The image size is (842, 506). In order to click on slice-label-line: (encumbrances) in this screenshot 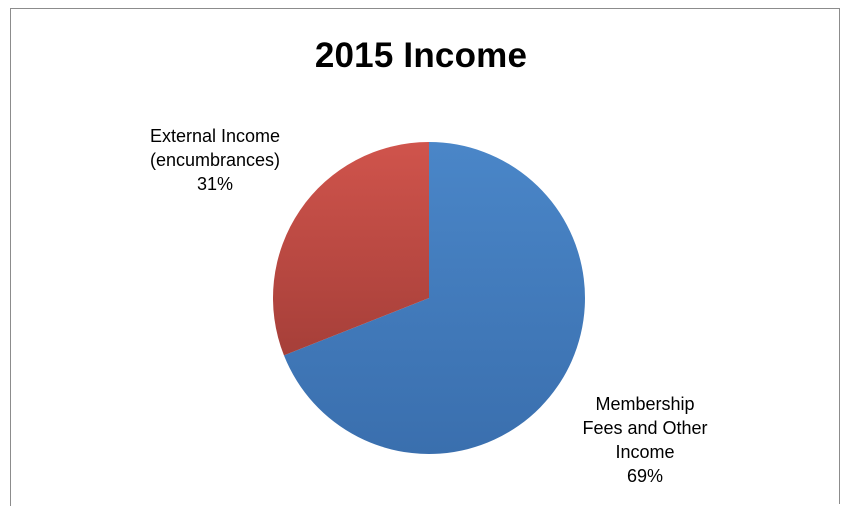, I will do `click(215, 160)`.